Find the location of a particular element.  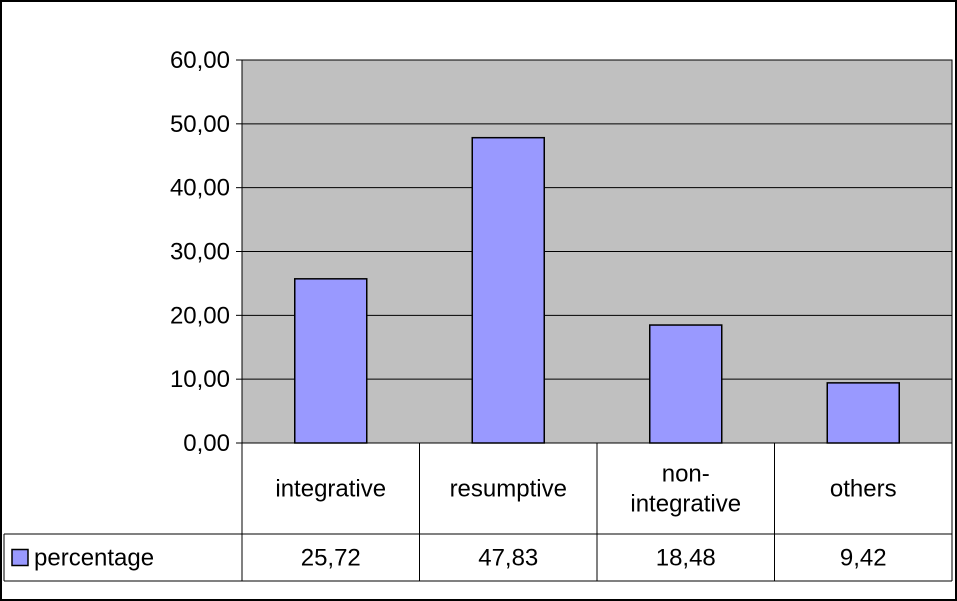

y-tick-label: 10,00 is located at coordinates (200, 379).